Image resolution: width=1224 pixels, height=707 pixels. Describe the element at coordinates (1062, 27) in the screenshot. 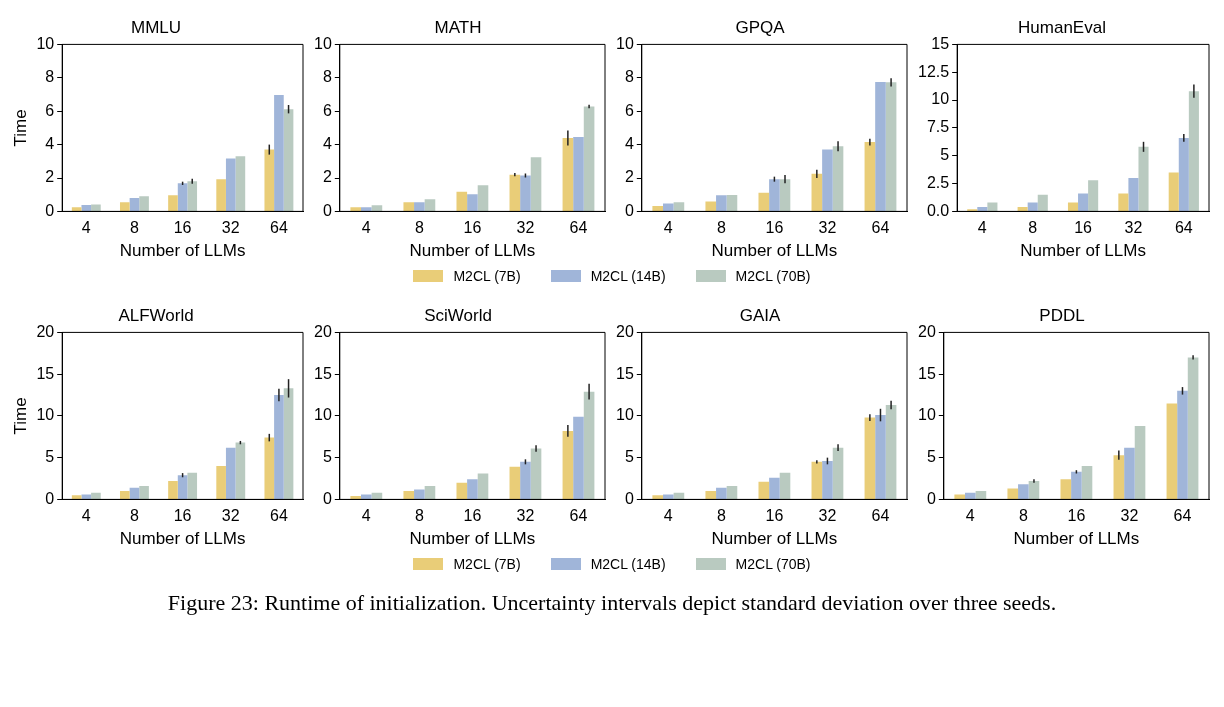

I see `chart-title: HumanEval` at that location.